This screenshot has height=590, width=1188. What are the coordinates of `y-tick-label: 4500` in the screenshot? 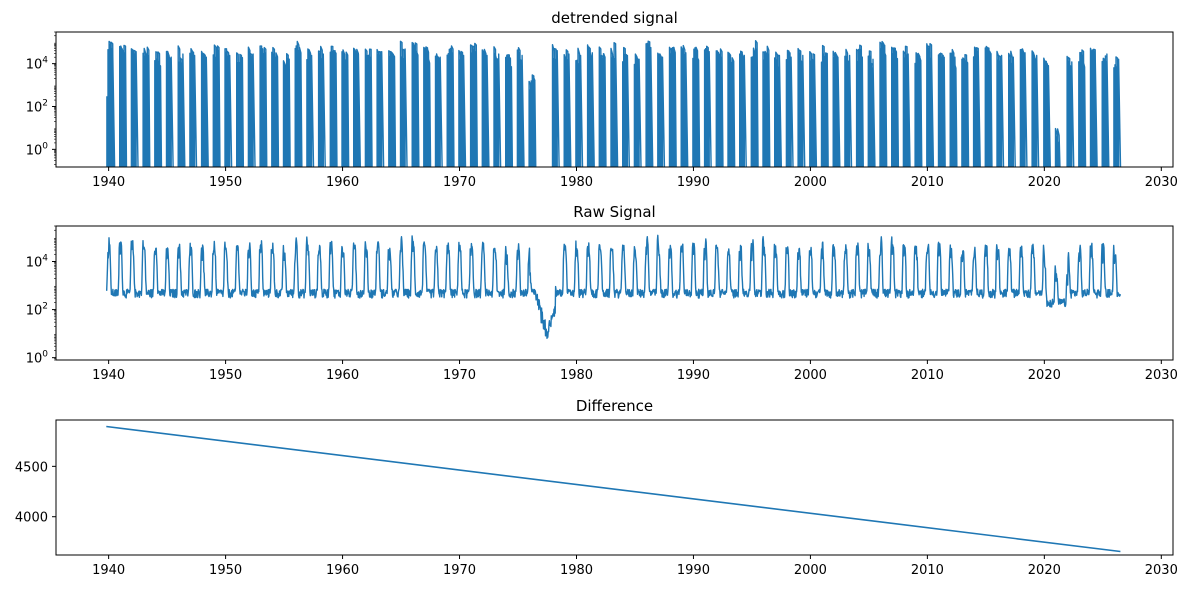 It's located at (31, 467).